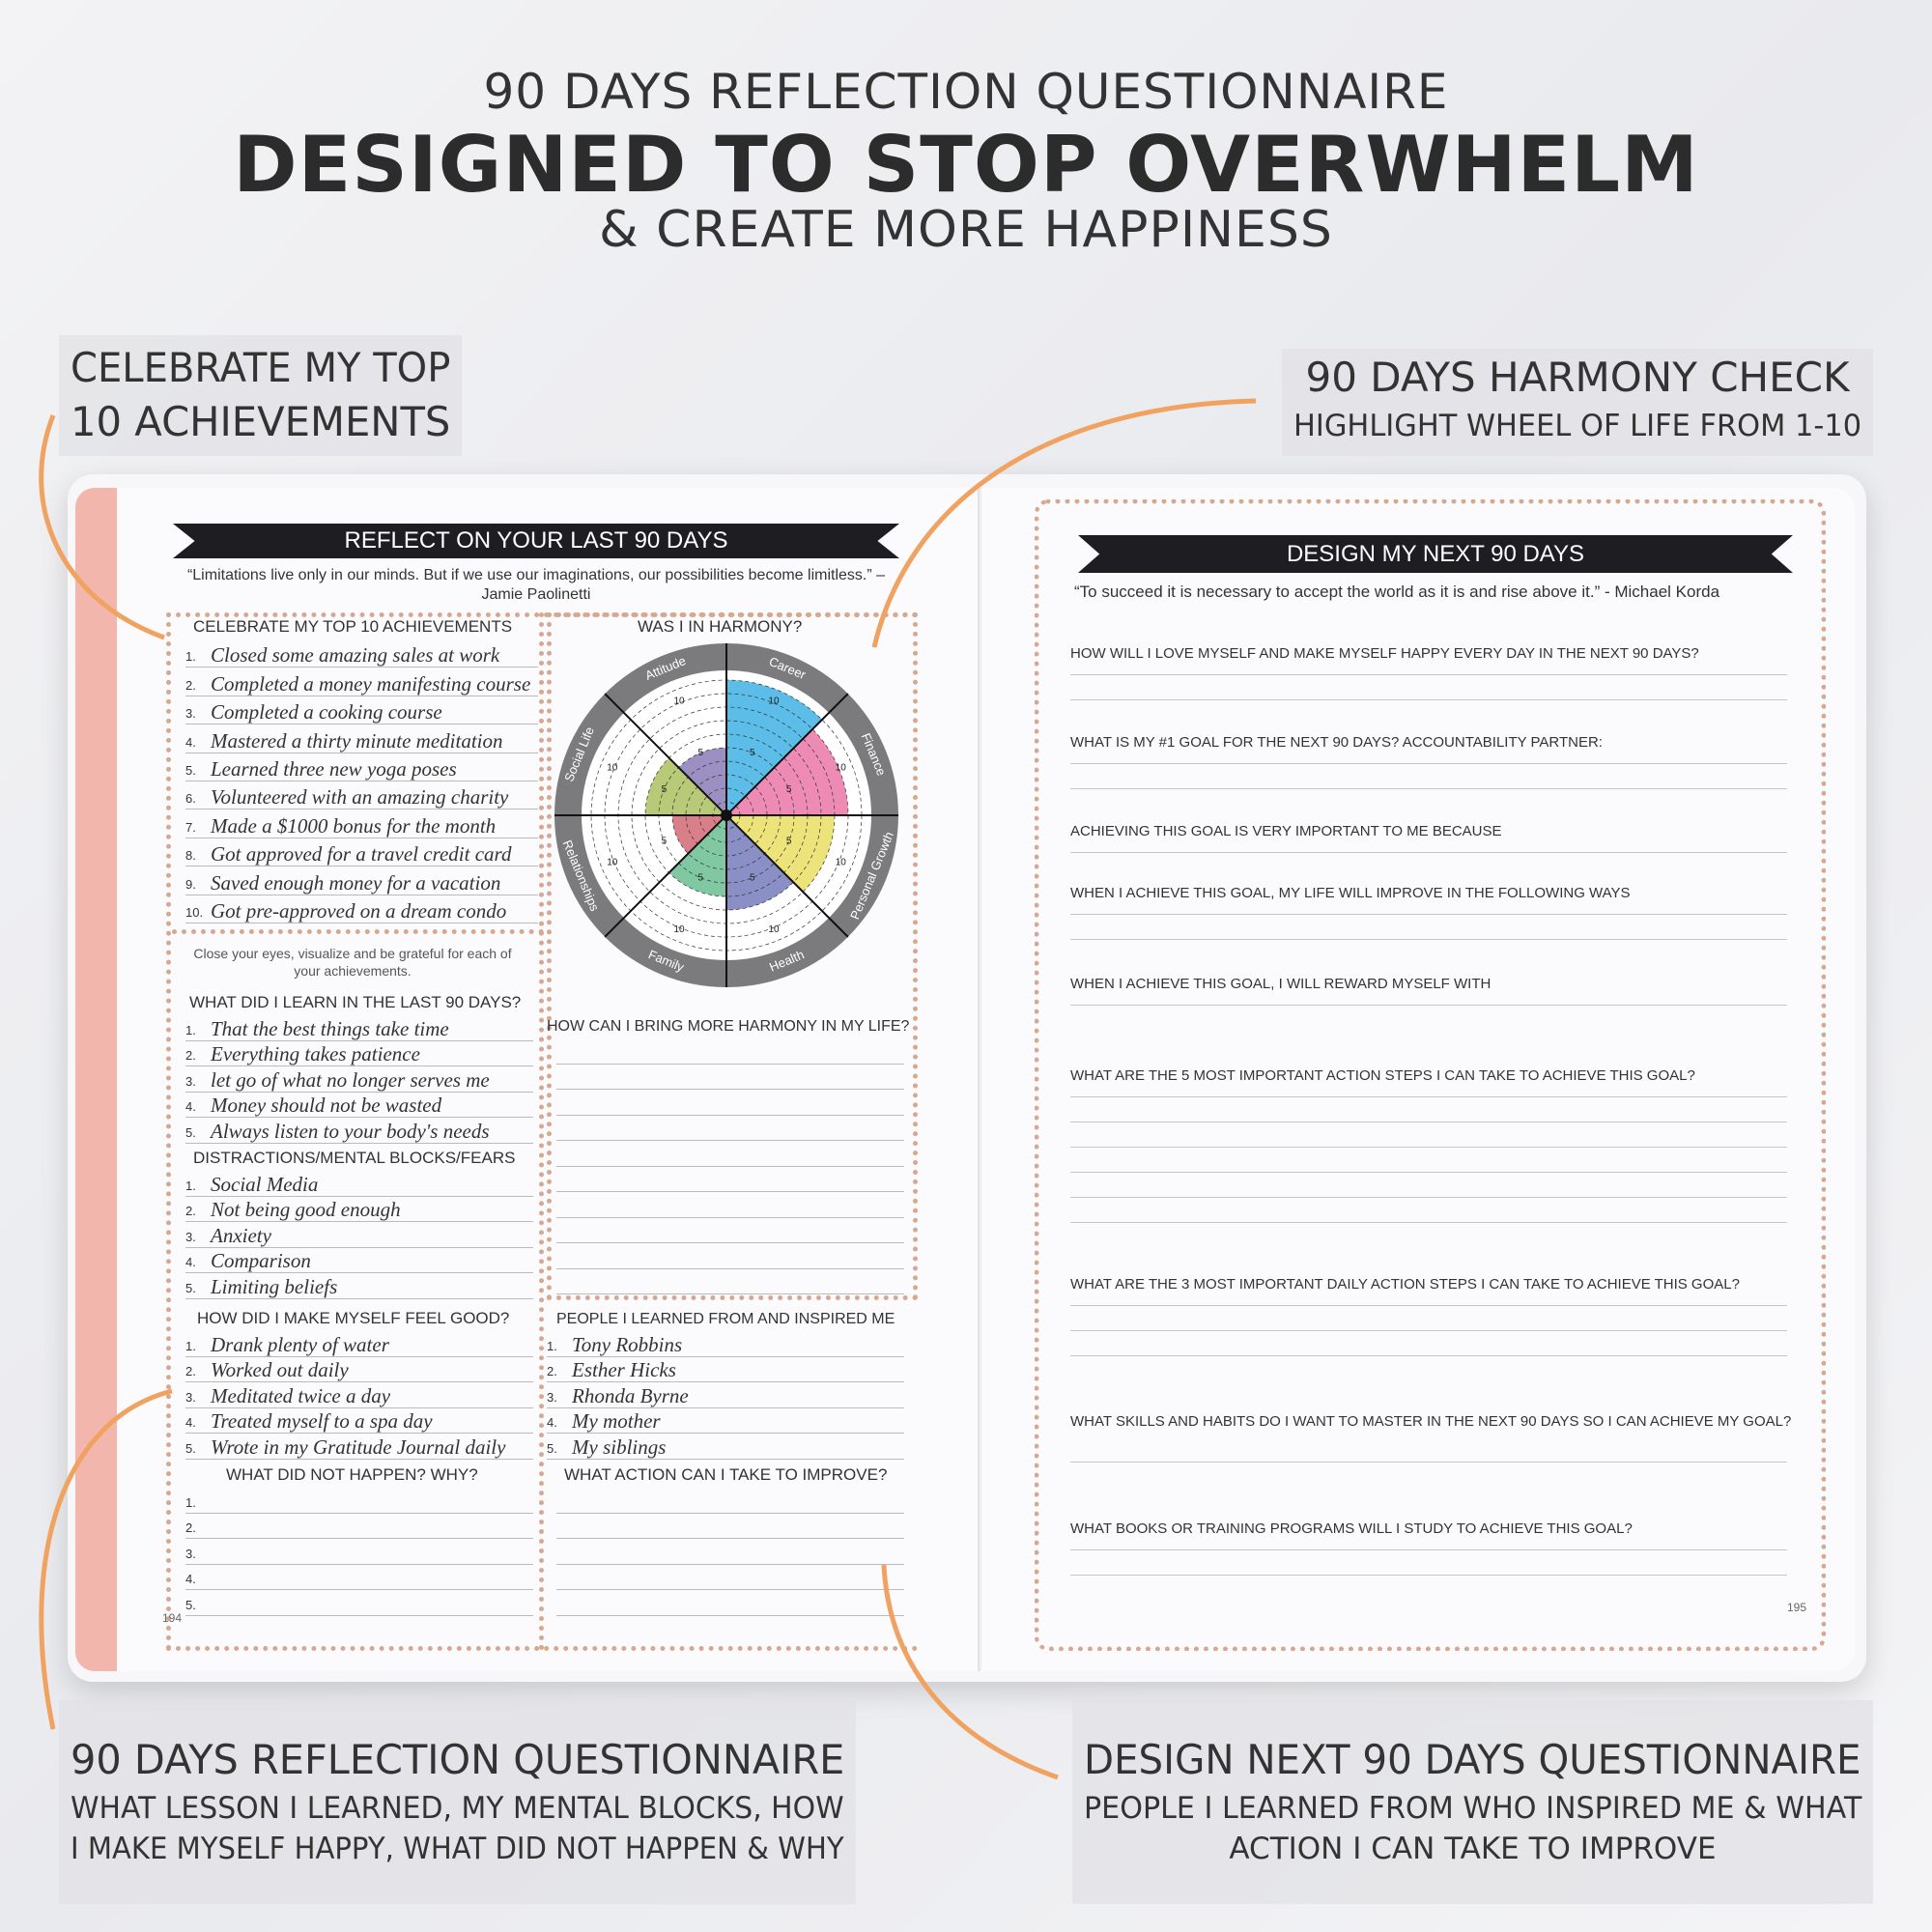 This screenshot has height=1932, width=1932. What do you see at coordinates (359, 1286) in the screenshot?
I see `list-item: 5. Limiting beliefs` at bounding box center [359, 1286].